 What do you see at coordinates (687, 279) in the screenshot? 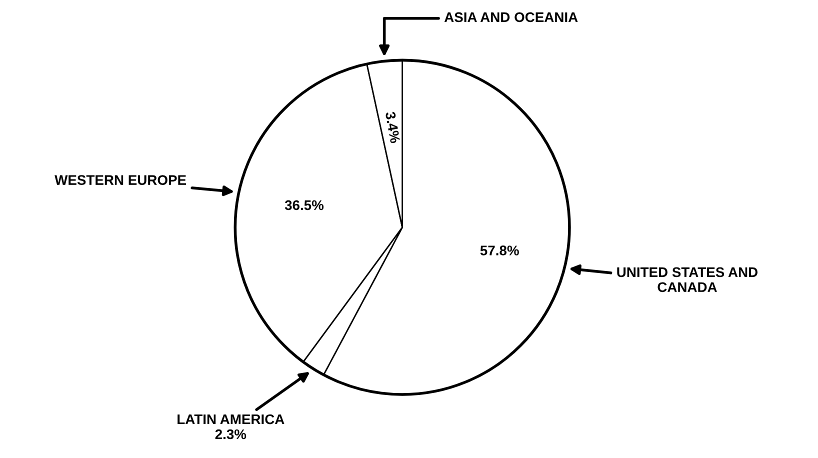
I see `slice-label: UNITED STATES AND CANADA` at bounding box center [687, 279].